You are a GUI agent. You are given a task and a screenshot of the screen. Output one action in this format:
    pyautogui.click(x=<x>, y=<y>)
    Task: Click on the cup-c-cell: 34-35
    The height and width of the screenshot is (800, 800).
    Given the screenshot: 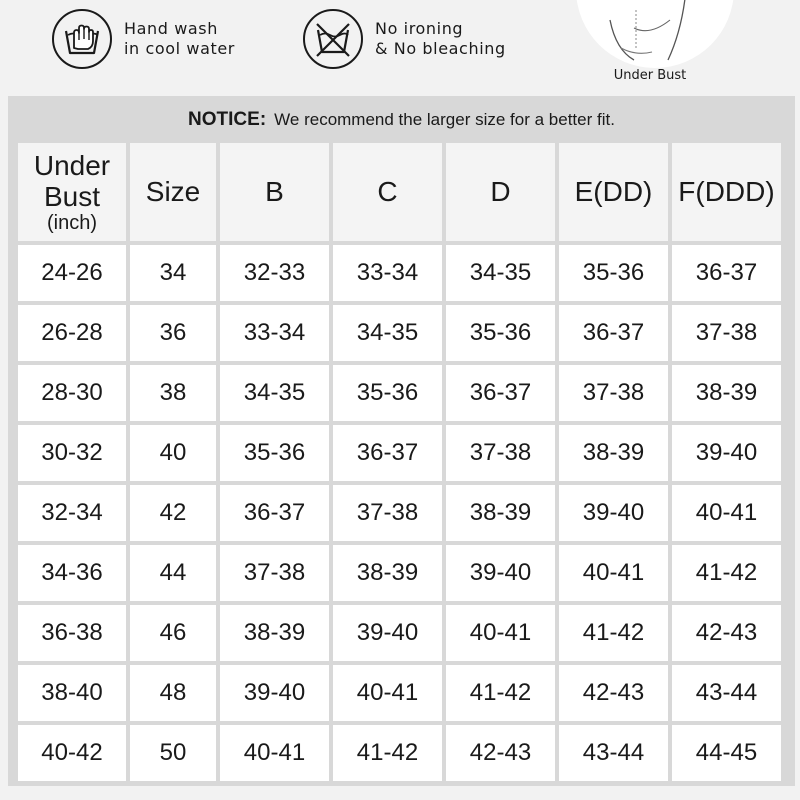 What is the action you would take?
    pyautogui.click(x=387, y=333)
    